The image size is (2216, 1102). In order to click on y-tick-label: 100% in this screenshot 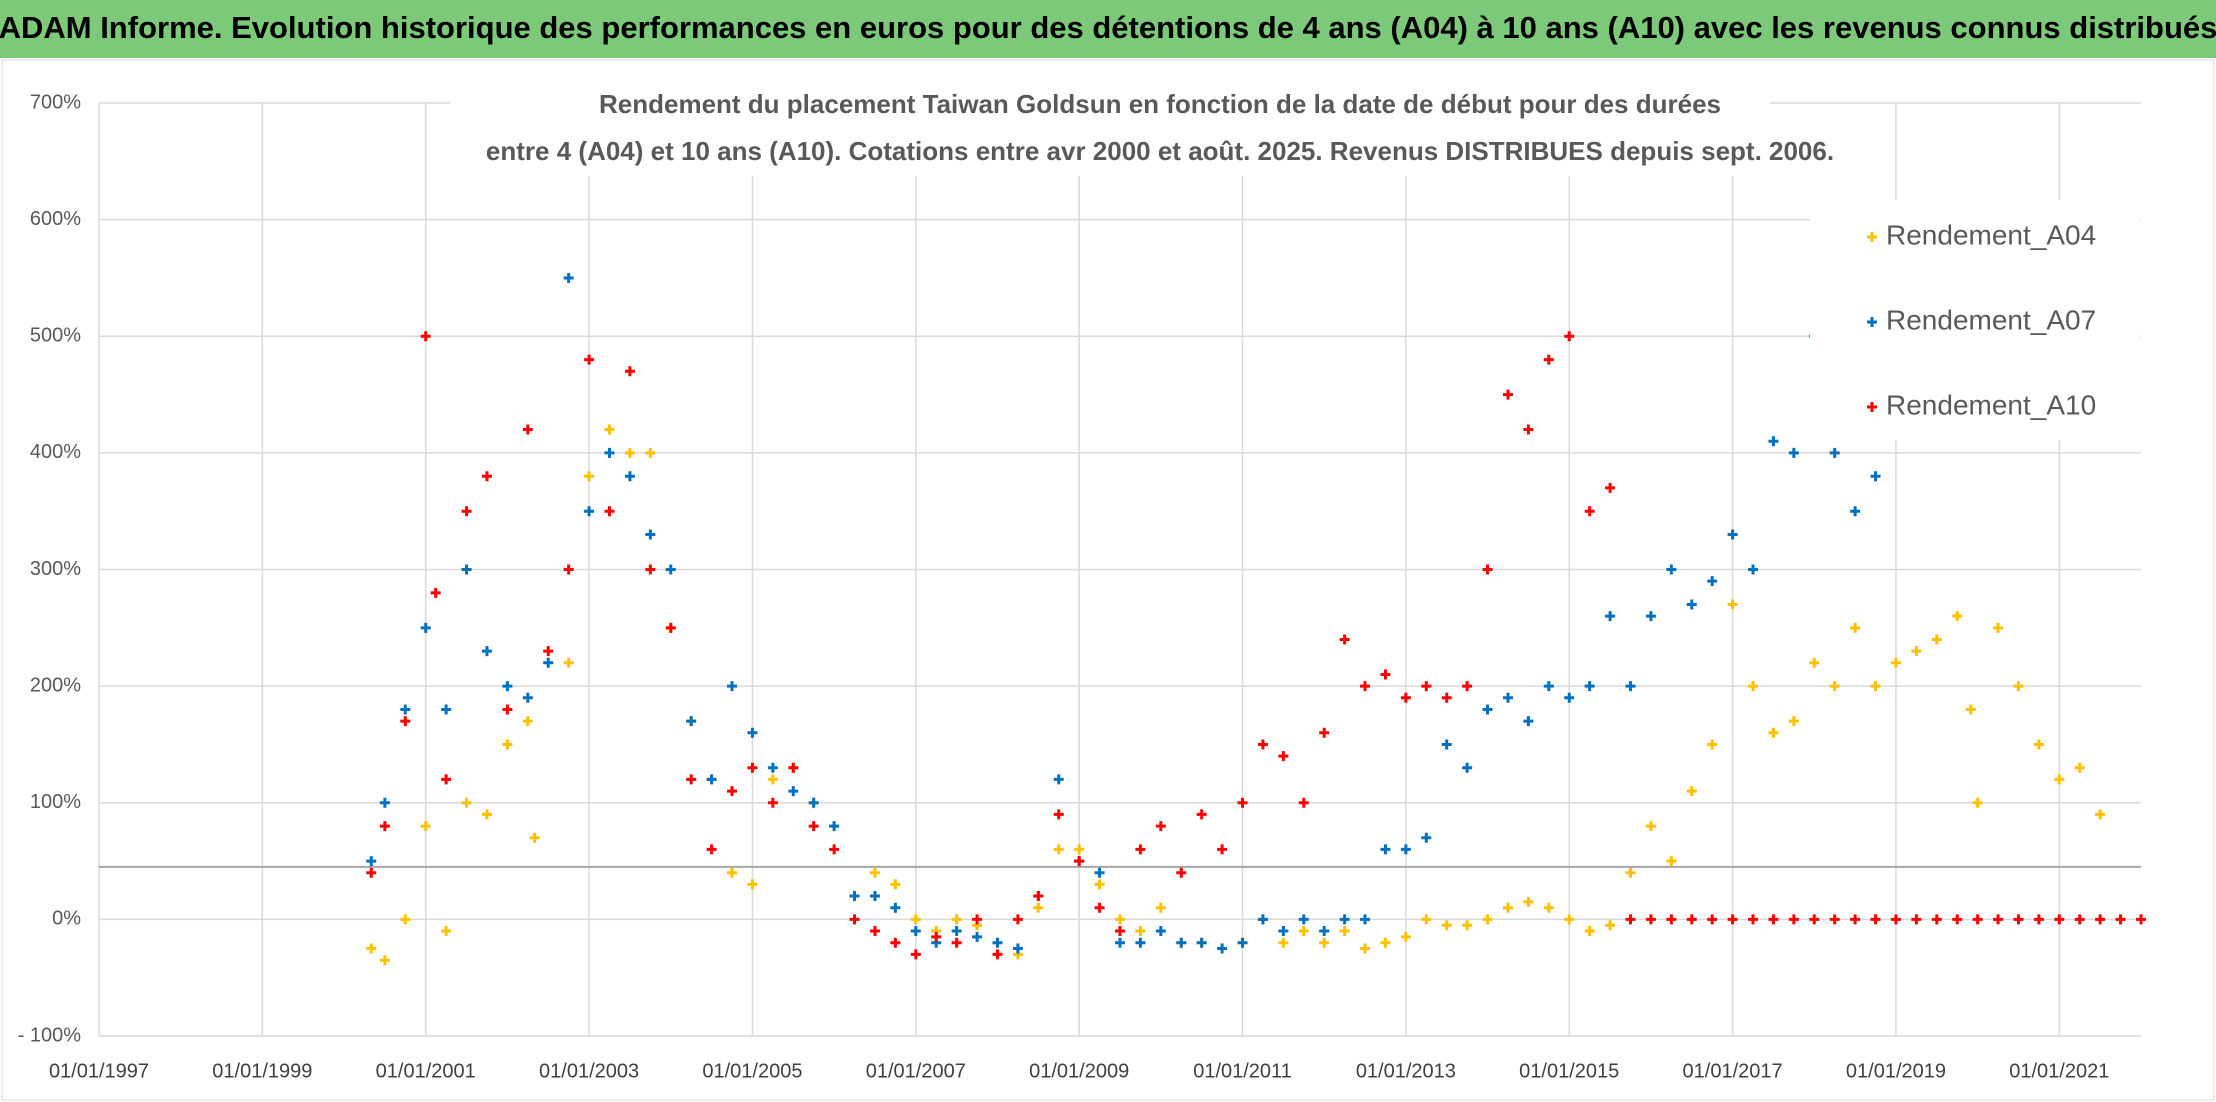, I will do `click(55, 802)`.